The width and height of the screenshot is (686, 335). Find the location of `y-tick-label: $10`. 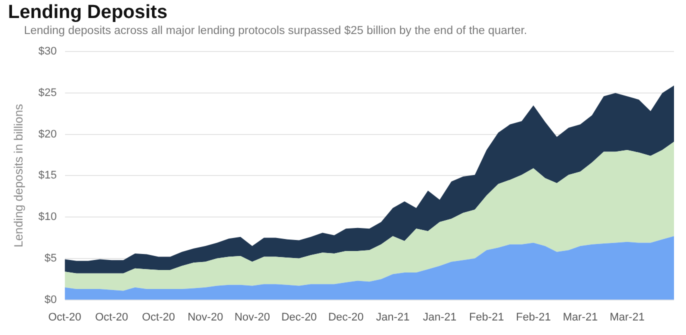

y-tick-label: $10 is located at coordinates (47, 217).